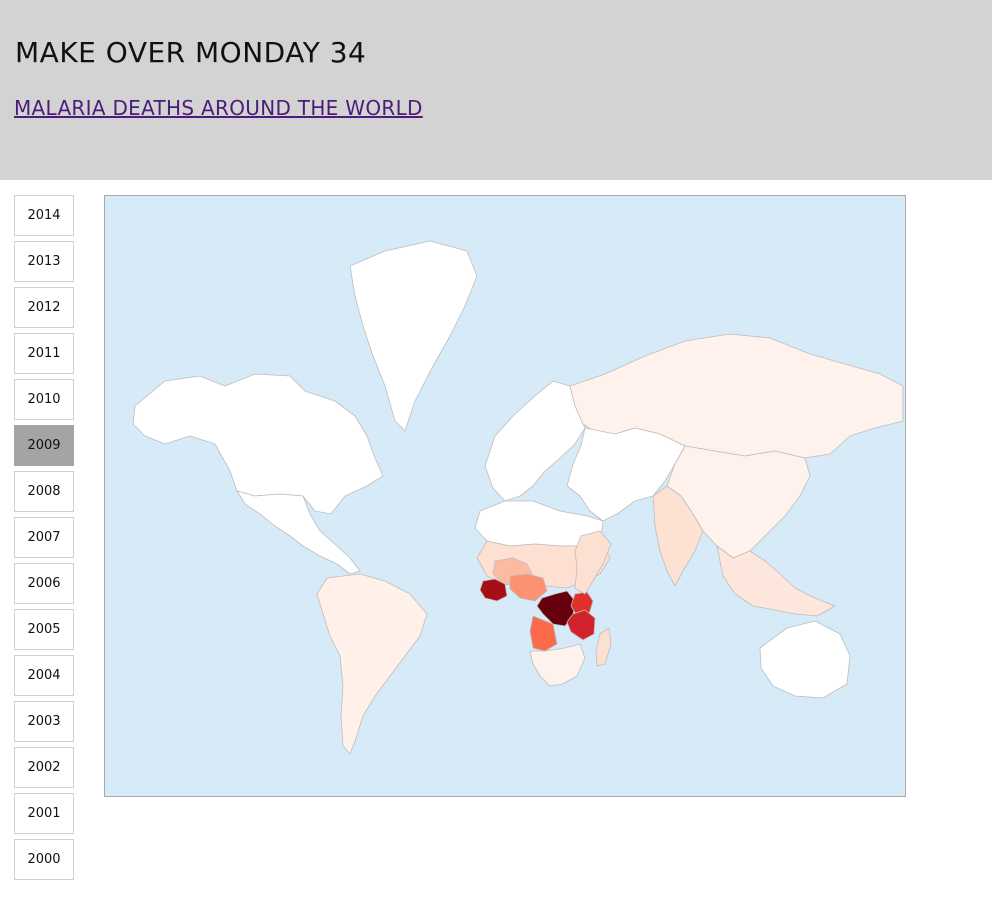 This screenshot has width=992, height=912. What do you see at coordinates (44, 491) in the screenshot?
I see `year-button-2008: 2008` at bounding box center [44, 491].